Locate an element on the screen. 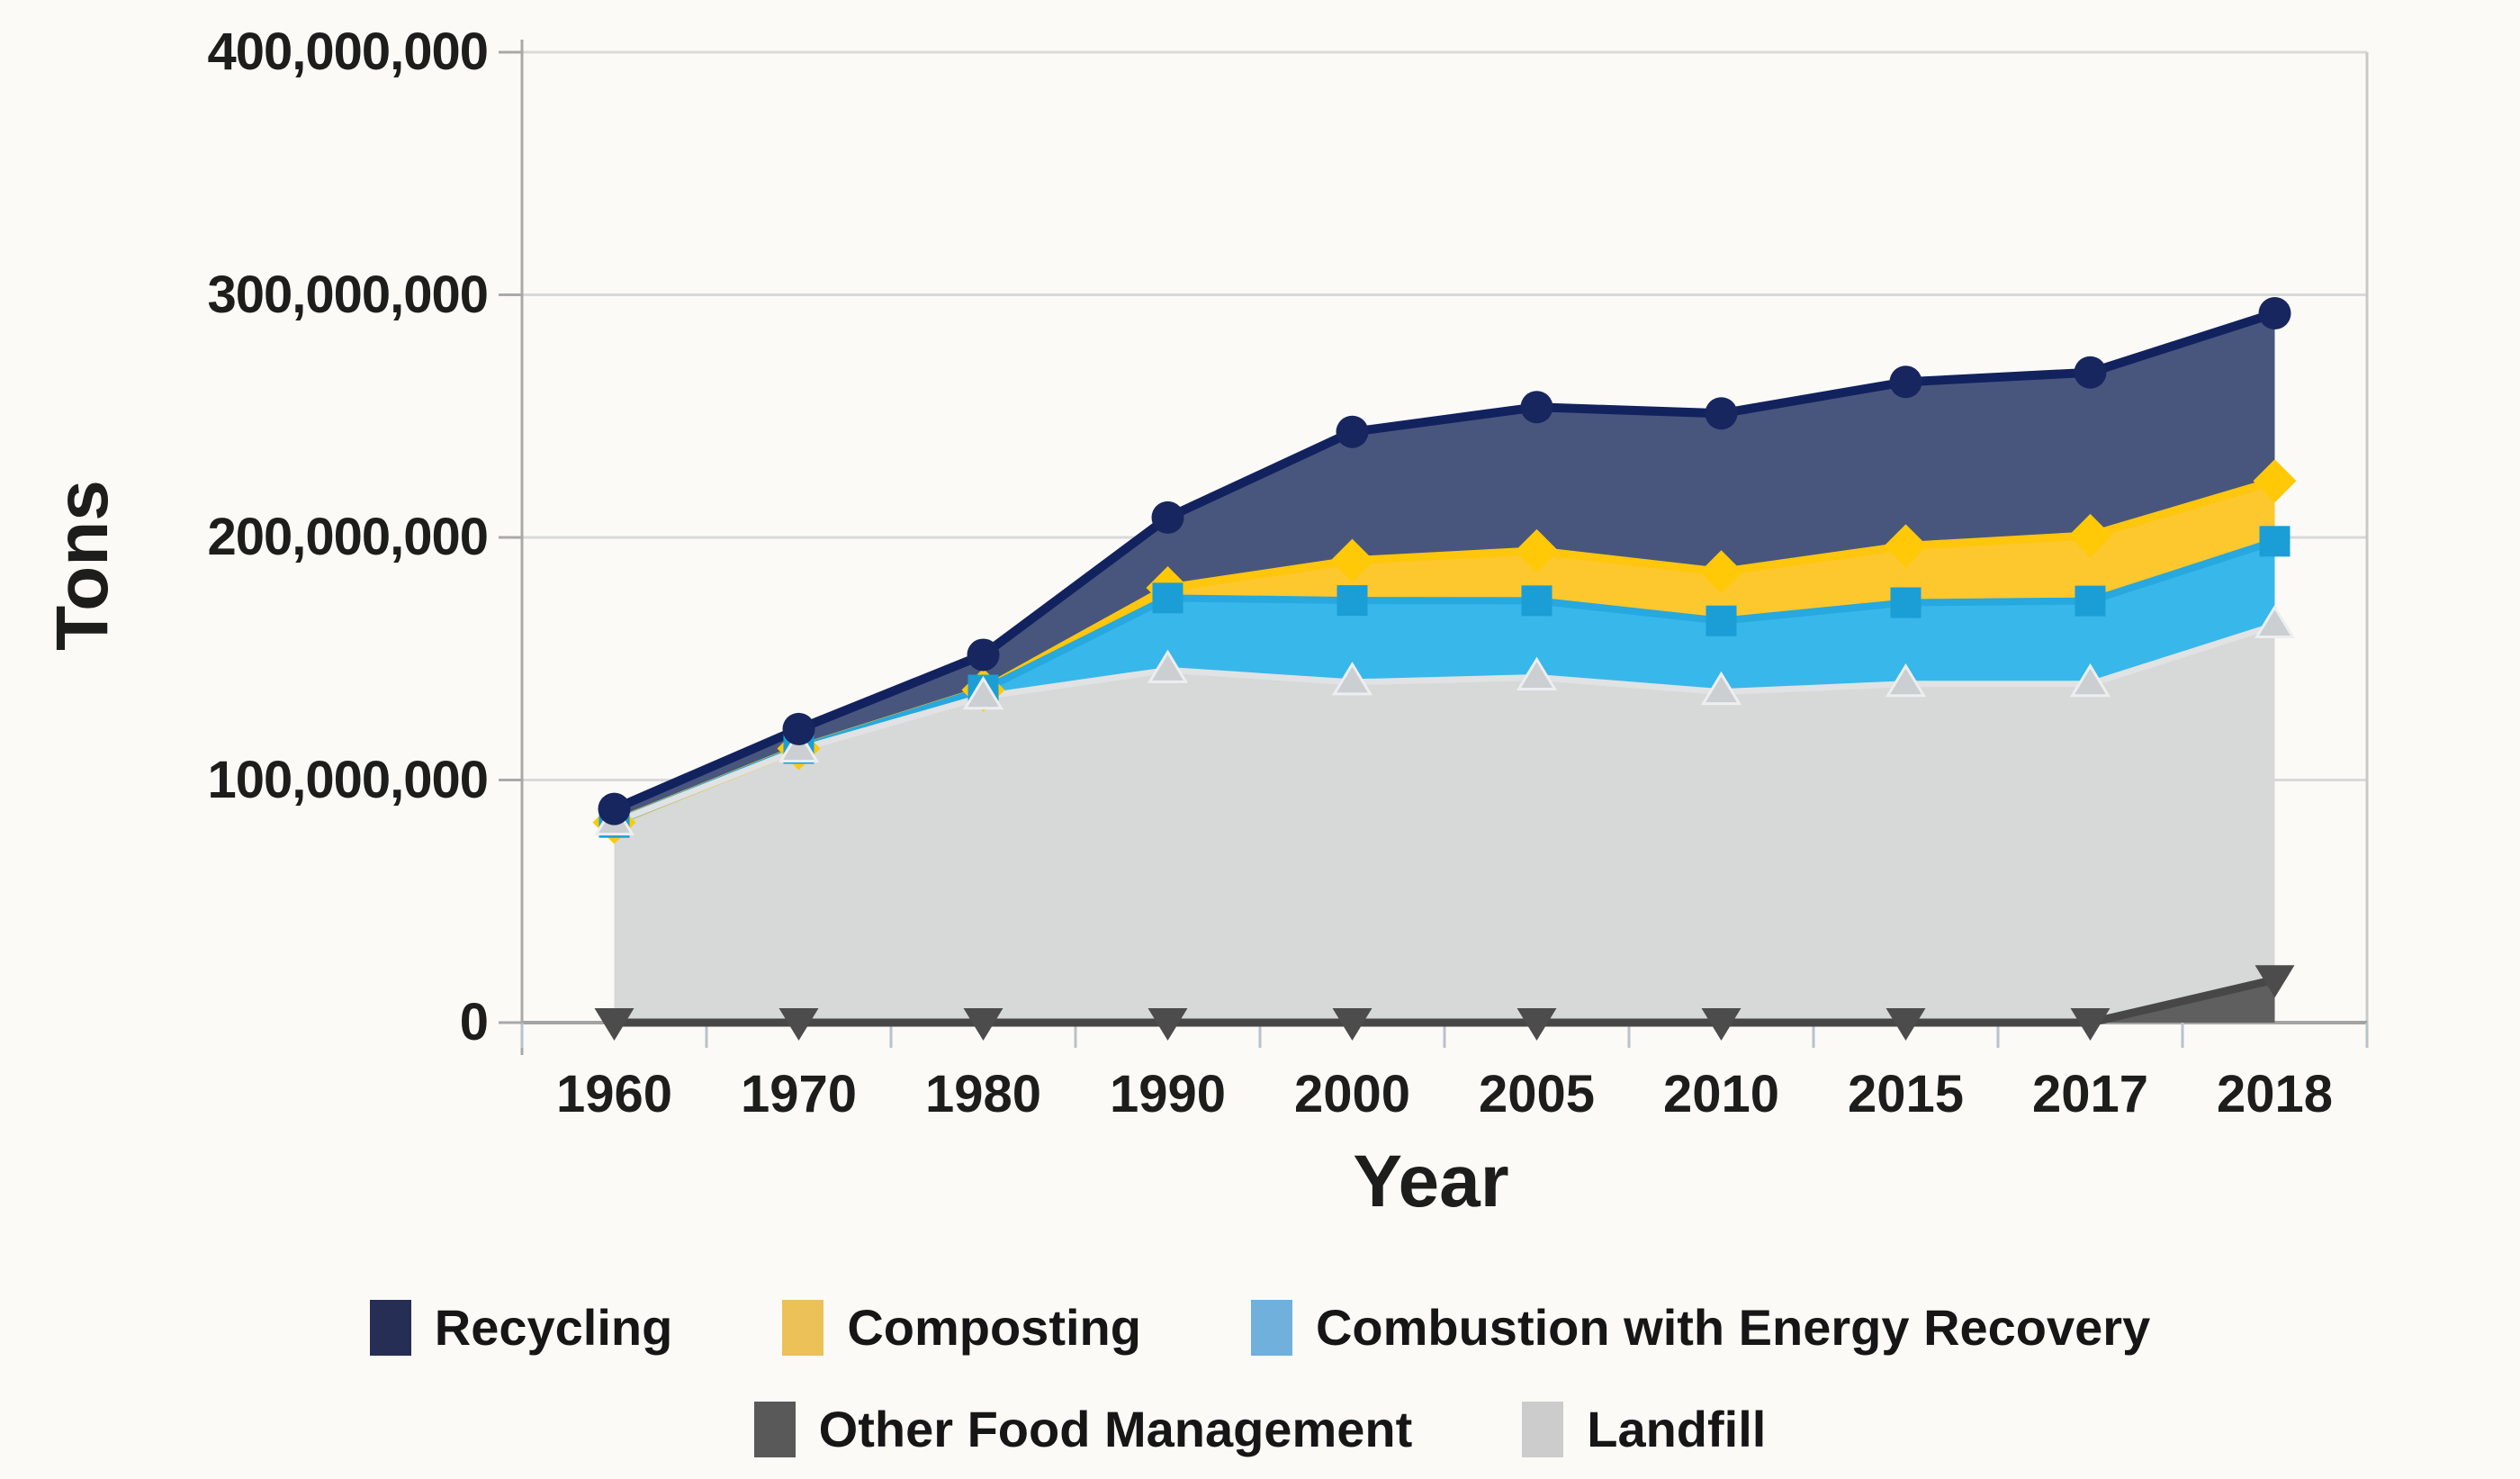 The width and height of the screenshot is (2520, 1479). legend-row: Other Food Management Landfill is located at coordinates (1260, 1429).